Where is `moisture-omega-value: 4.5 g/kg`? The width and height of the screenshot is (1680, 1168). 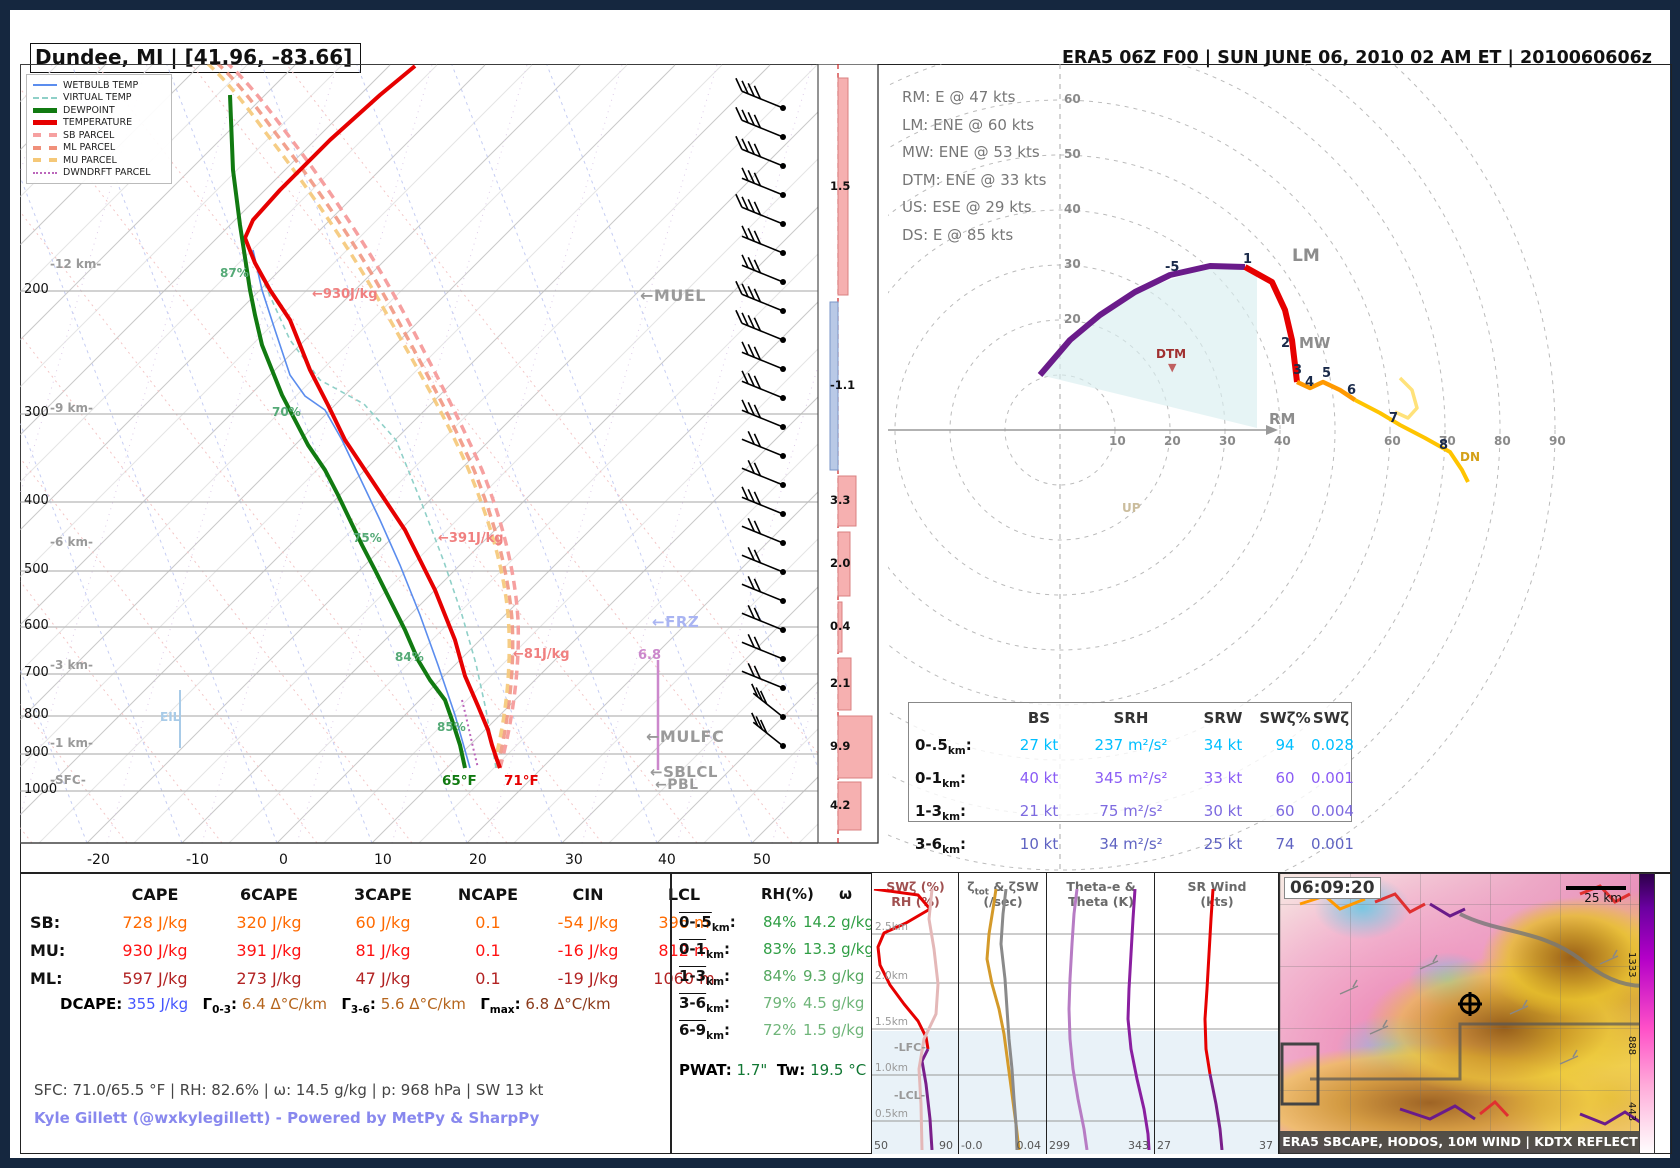 moisture-omega-value: 4.5 g/kg is located at coordinates (834, 1003).